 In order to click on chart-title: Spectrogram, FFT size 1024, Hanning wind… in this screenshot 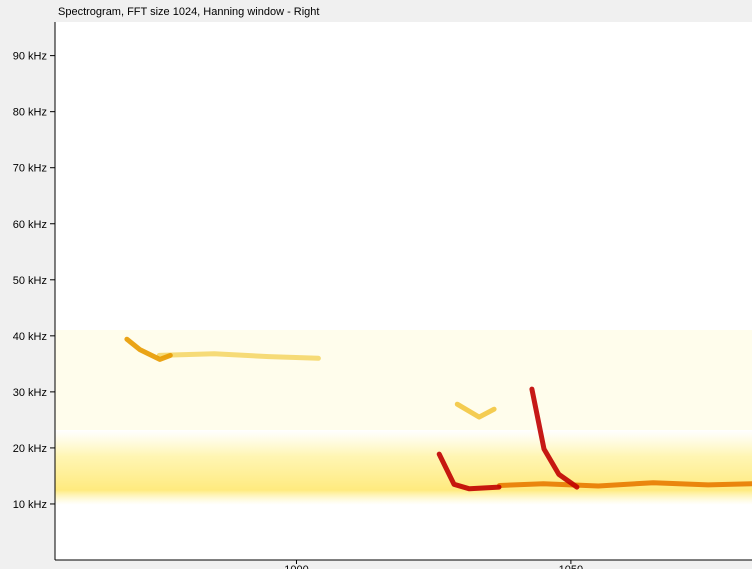, I will do `click(188, 12)`.